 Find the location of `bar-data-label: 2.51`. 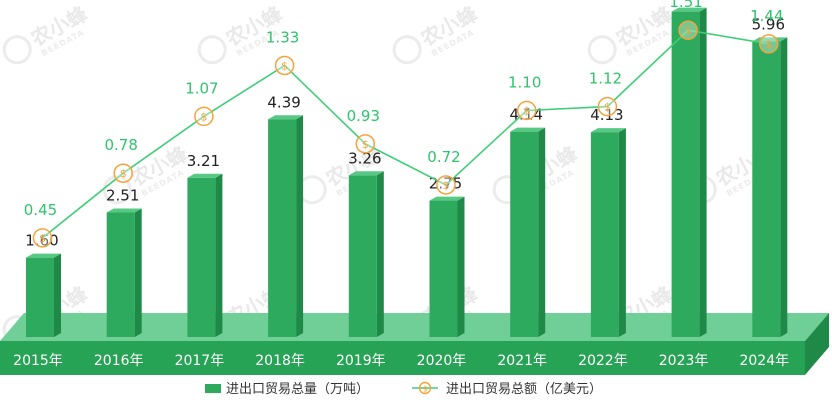

bar-data-label: 2.51 is located at coordinates (122, 196).